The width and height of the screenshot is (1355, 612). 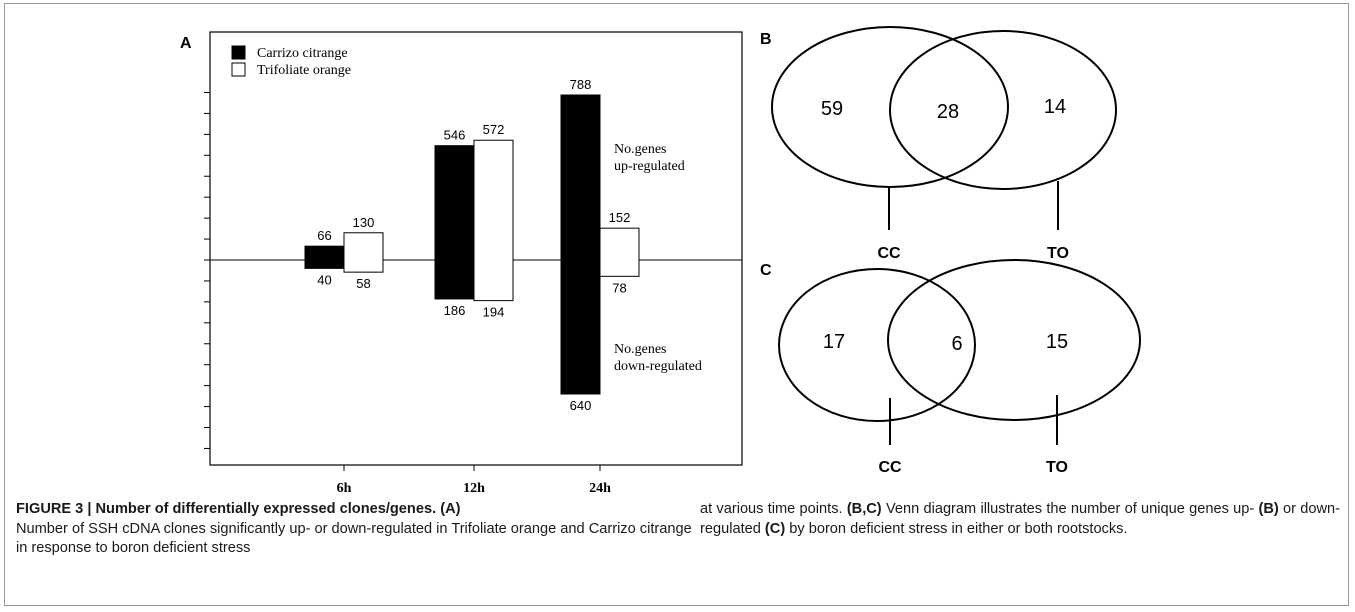 I want to click on annotation-down-line2: down-regulated, so click(x=658, y=366).